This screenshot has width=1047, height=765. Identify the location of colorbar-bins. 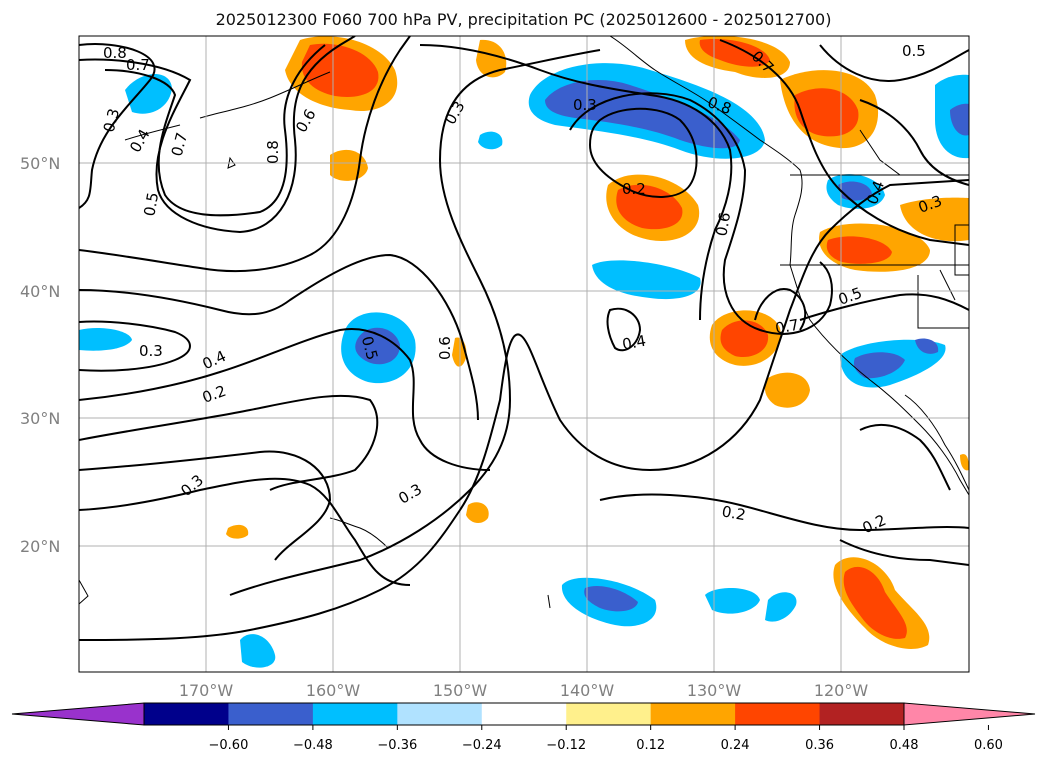
(524, 714).